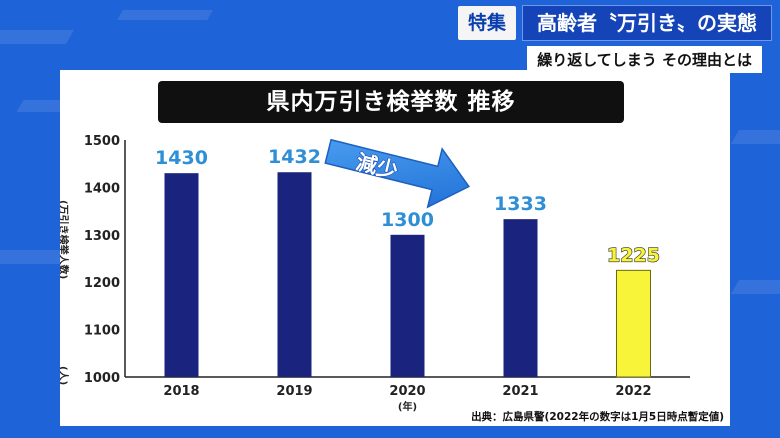  Describe the element at coordinates (633, 255) in the screenshot. I see `bar-value-label: 1225` at that location.